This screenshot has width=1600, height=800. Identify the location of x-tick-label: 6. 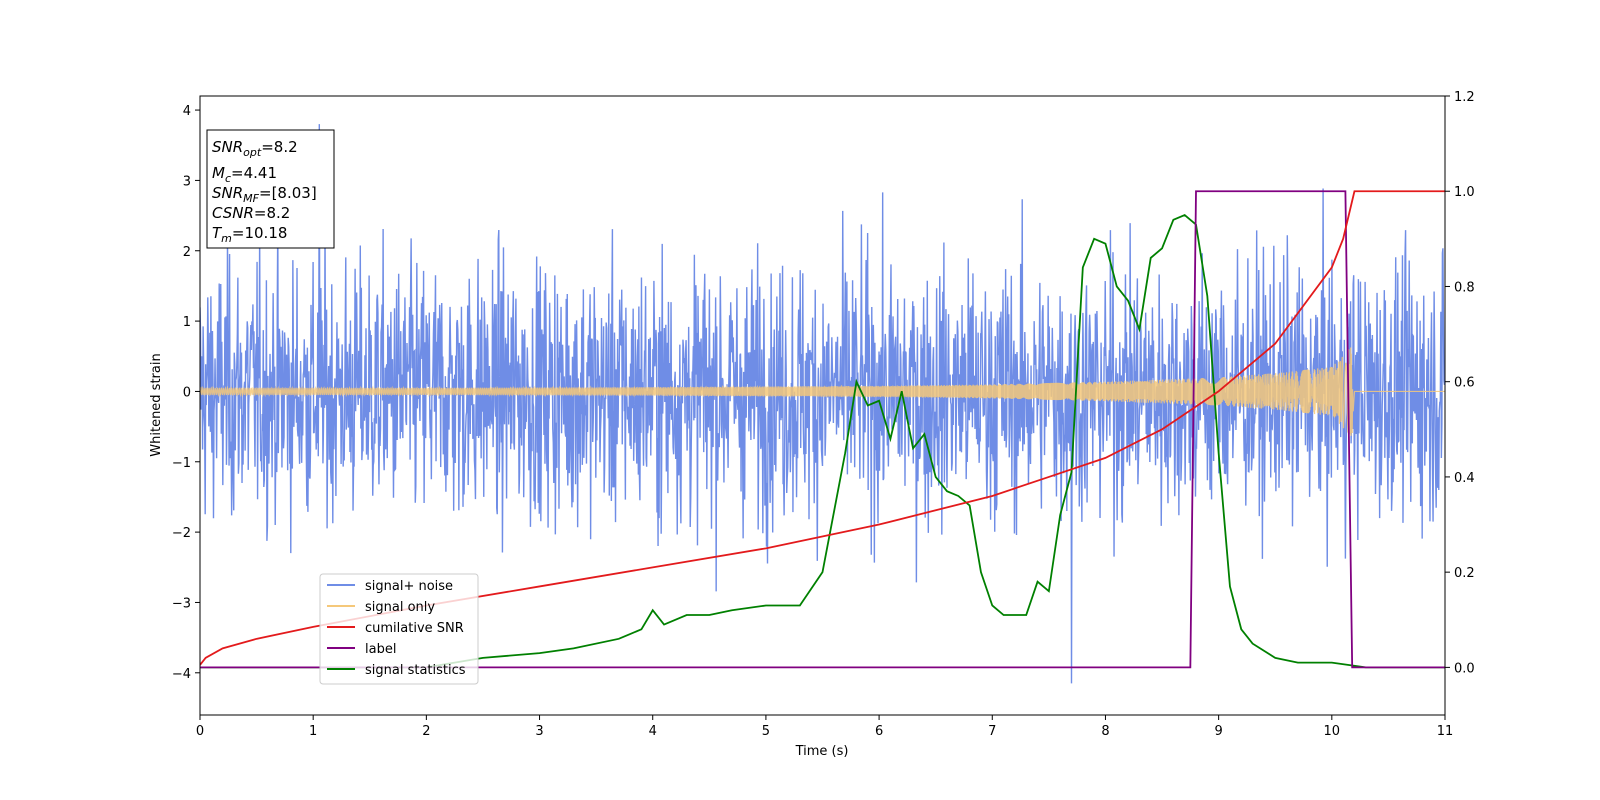
(879, 731).